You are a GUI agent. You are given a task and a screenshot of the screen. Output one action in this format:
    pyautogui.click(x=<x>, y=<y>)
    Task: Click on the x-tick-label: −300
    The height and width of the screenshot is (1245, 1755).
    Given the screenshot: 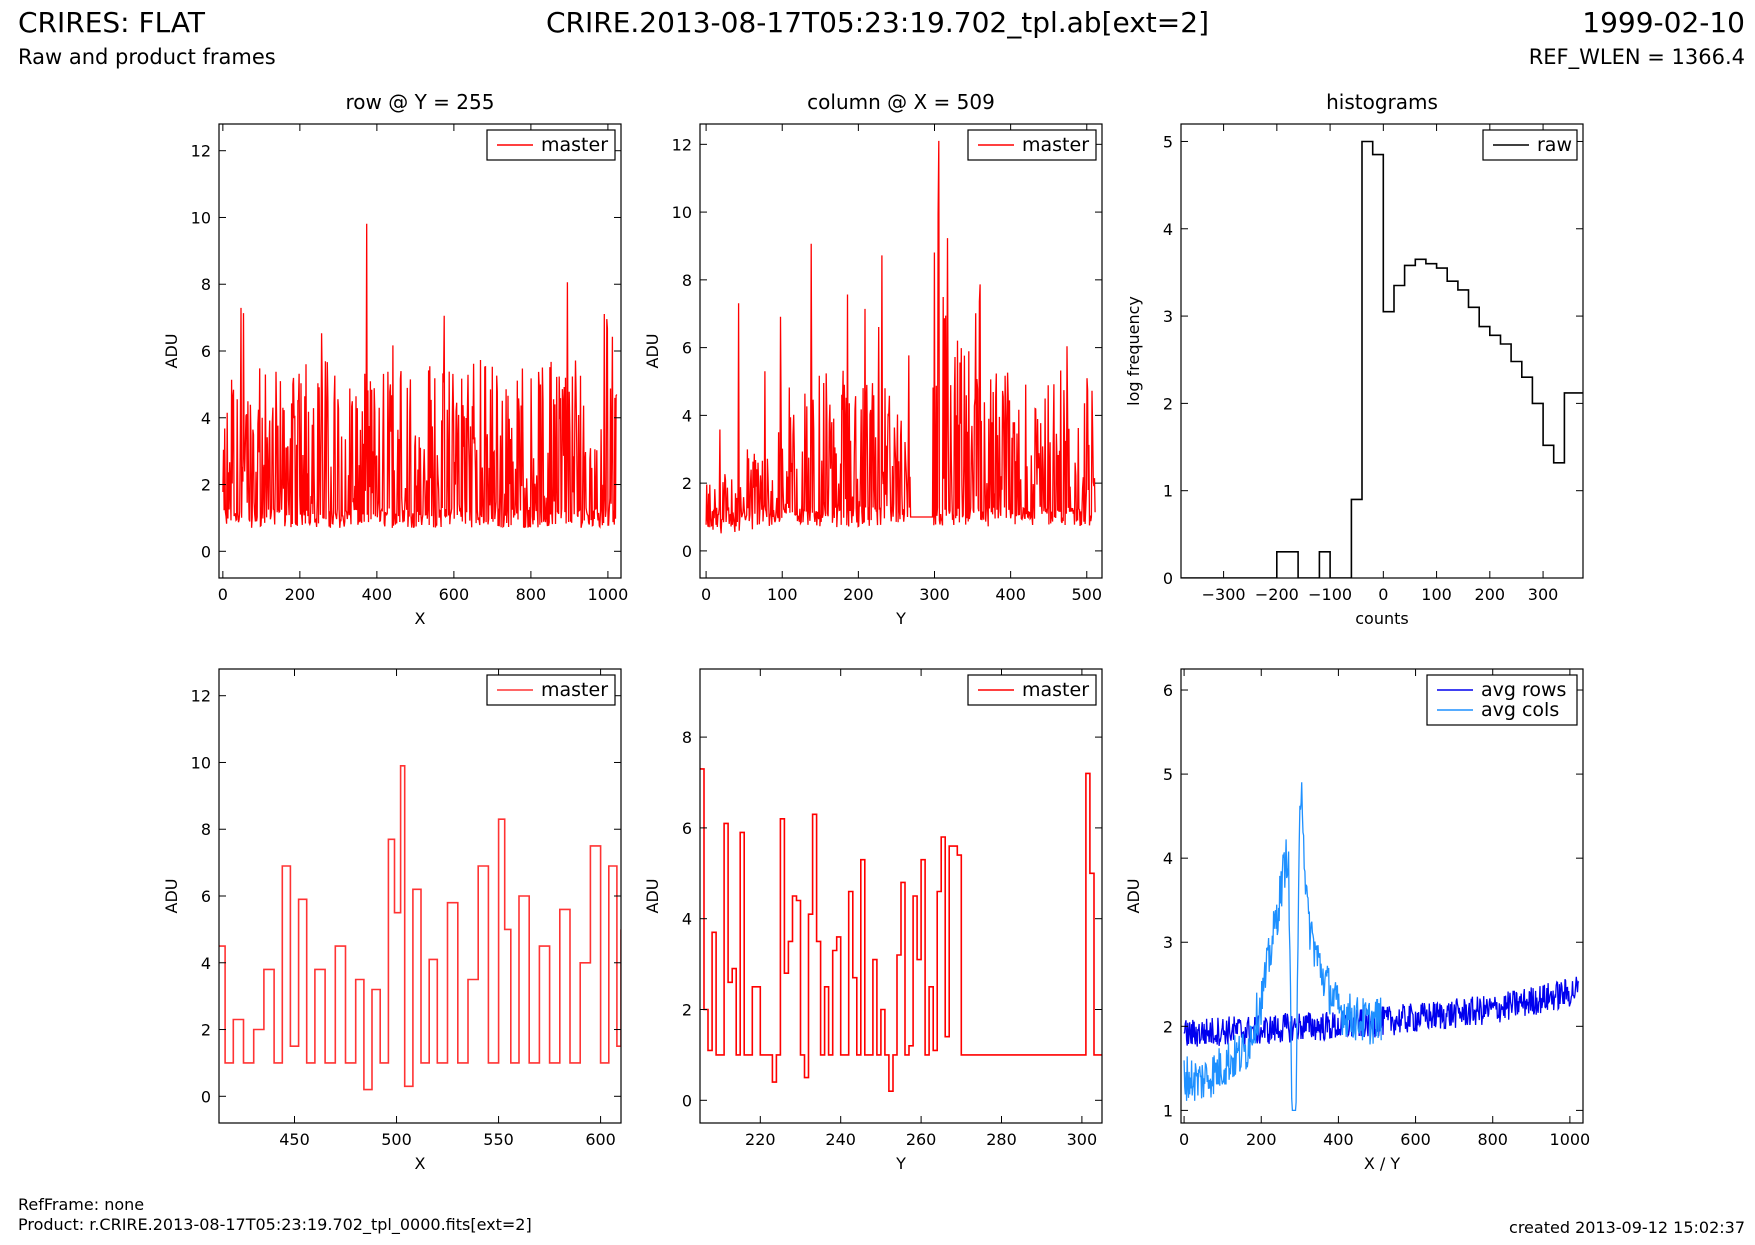 What is the action you would take?
    pyautogui.click(x=1224, y=594)
    